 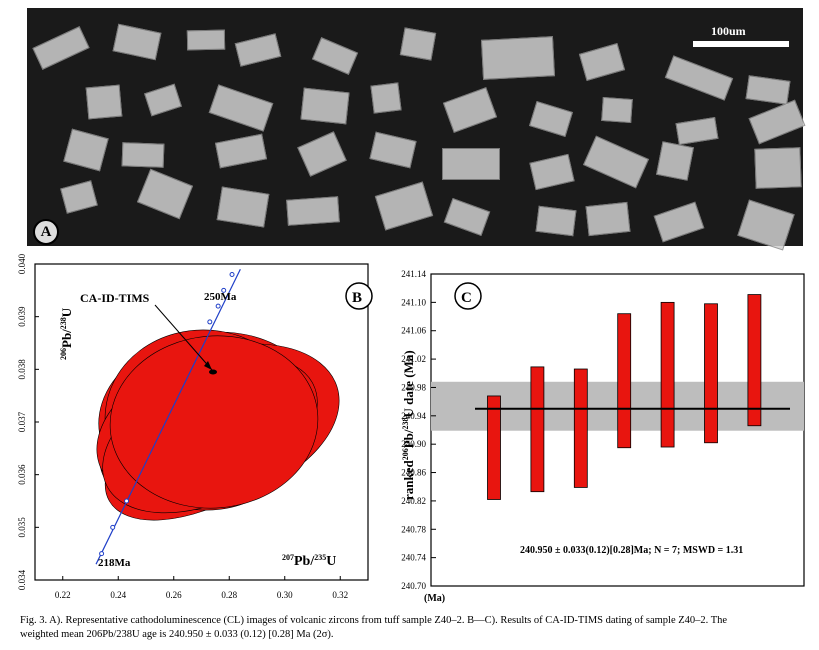 I want to click on svg-text: ranked206Pb/238U date (Ma), so click(x=408, y=425).